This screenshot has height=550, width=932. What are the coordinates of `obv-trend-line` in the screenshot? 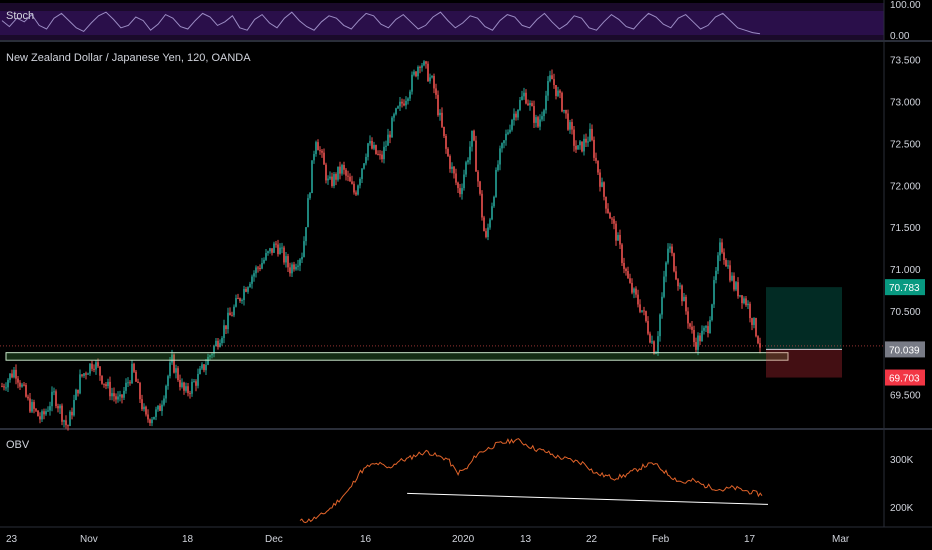 It's located at (588, 498).